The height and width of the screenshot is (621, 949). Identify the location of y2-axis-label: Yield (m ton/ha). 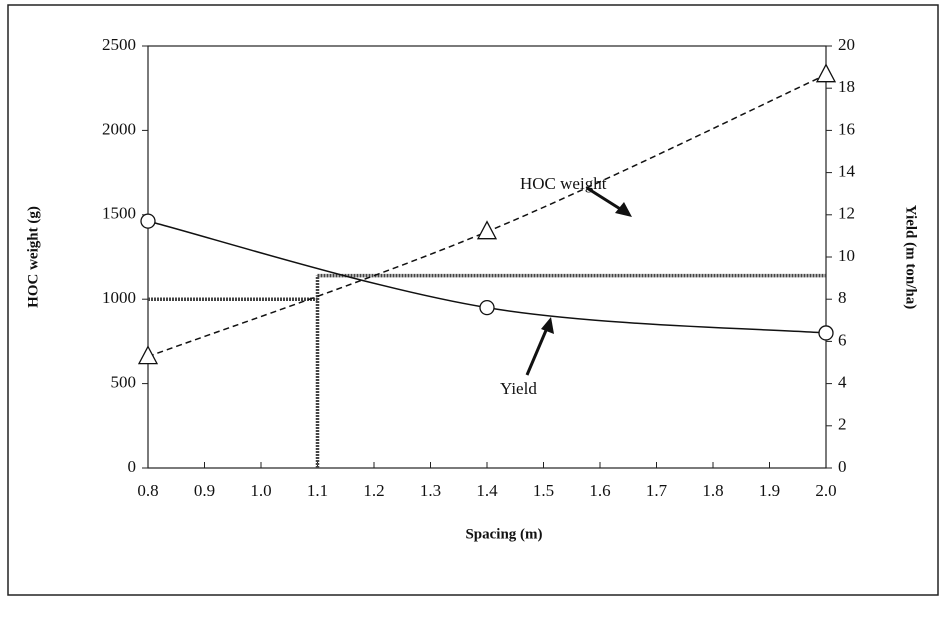
(911, 257).